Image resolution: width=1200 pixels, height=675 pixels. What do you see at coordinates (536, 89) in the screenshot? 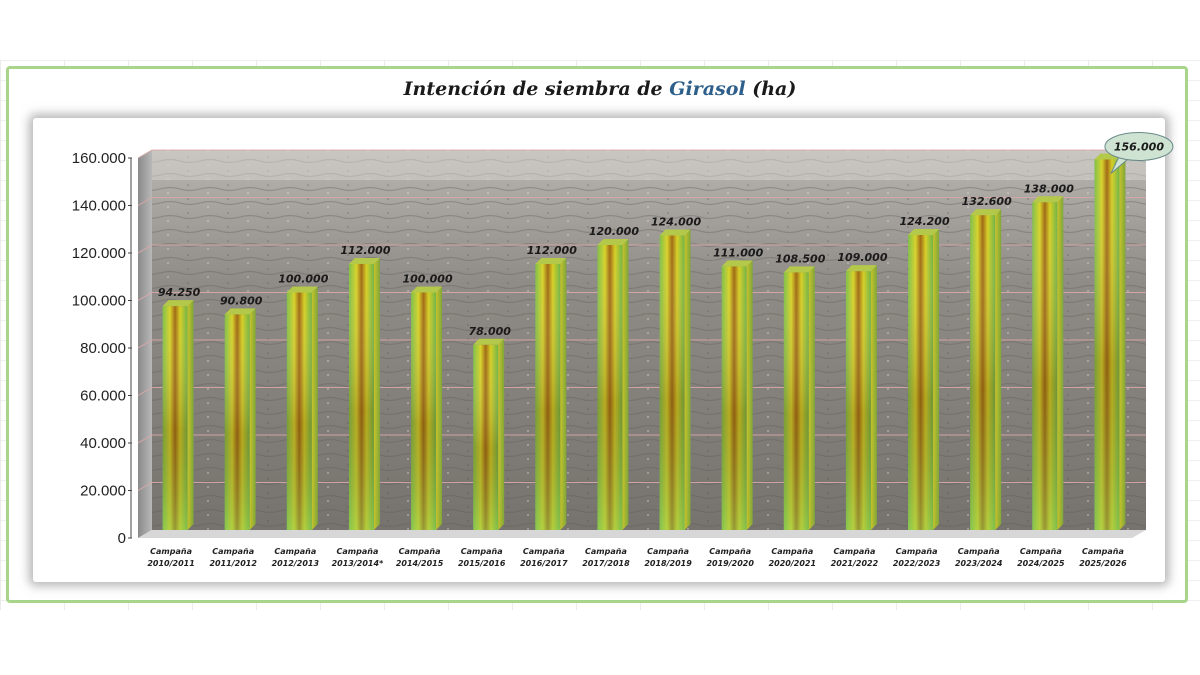
I see `title-prefix: Intención de siembra de` at bounding box center [536, 89].